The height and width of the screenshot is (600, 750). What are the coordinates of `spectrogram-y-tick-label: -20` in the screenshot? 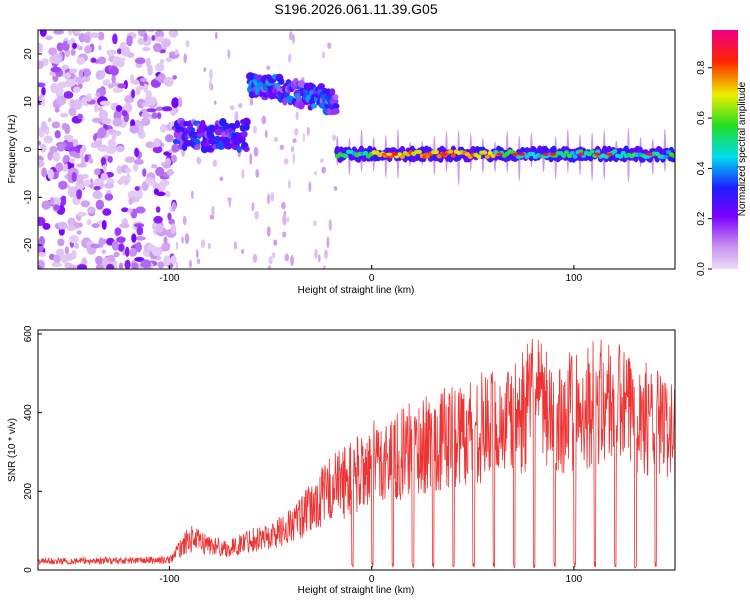 It's located at (28, 244).